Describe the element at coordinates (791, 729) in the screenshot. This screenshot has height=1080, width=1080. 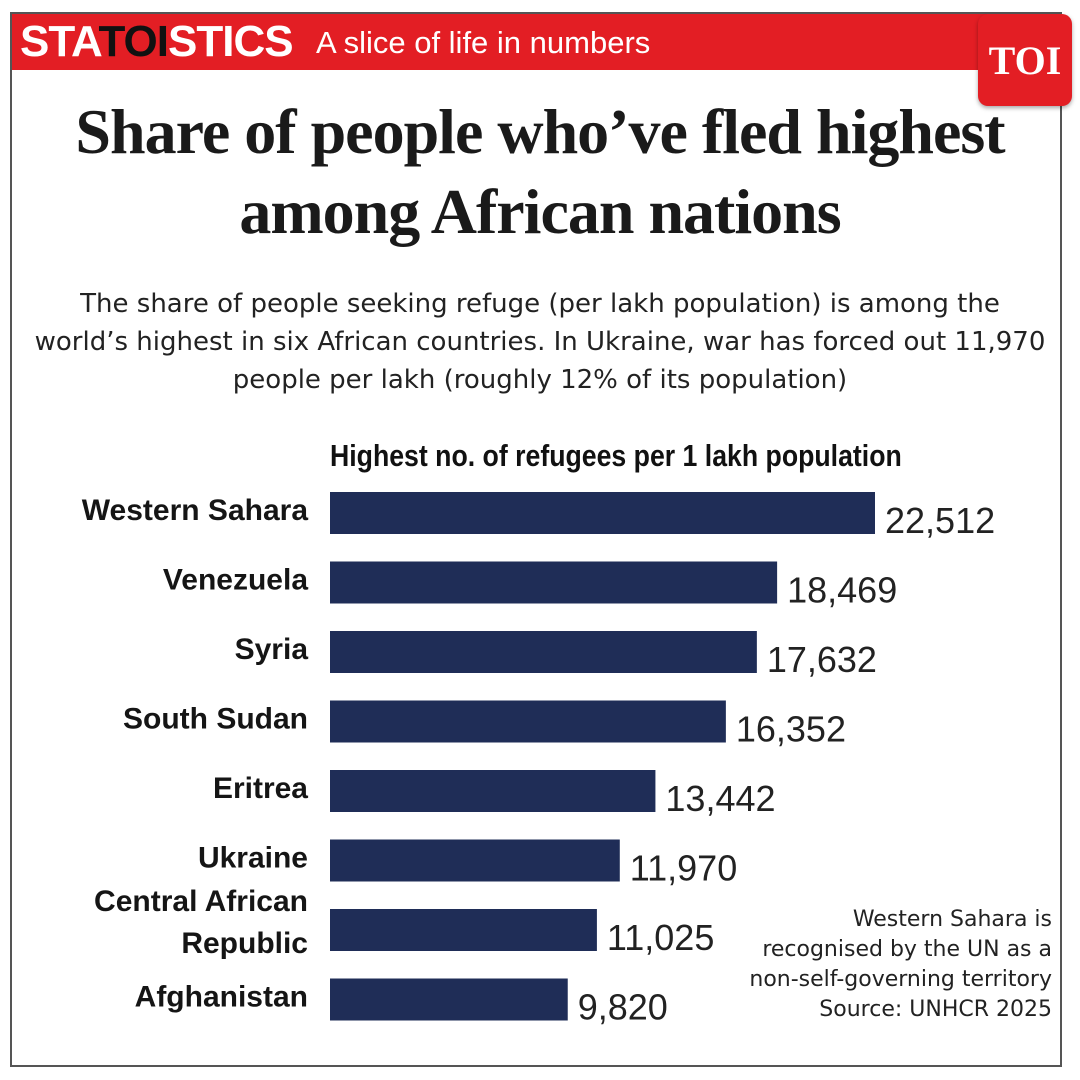
I see `value-label: 16,352` at that location.